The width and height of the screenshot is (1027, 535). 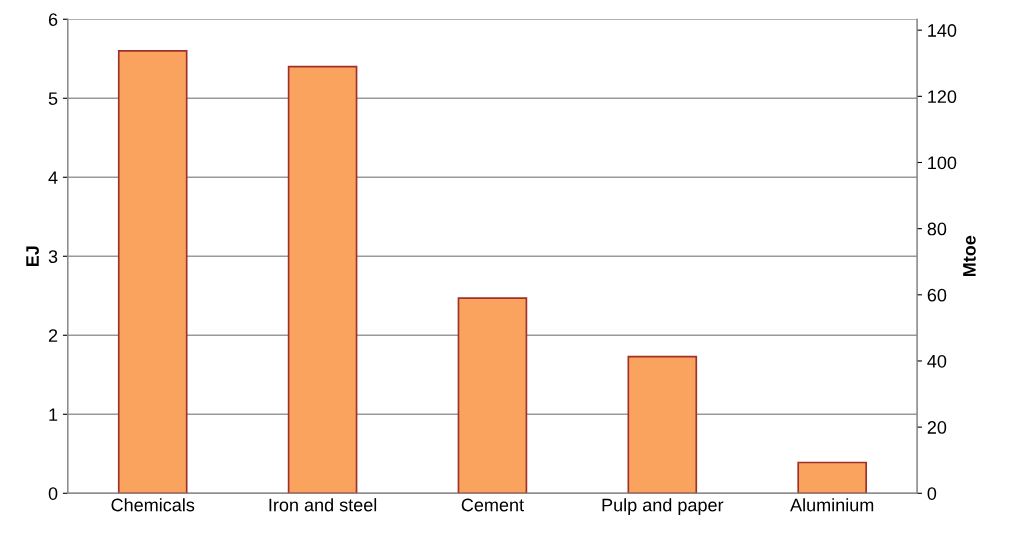 I want to click on x-tick-label: Chemicals, so click(x=153, y=505).